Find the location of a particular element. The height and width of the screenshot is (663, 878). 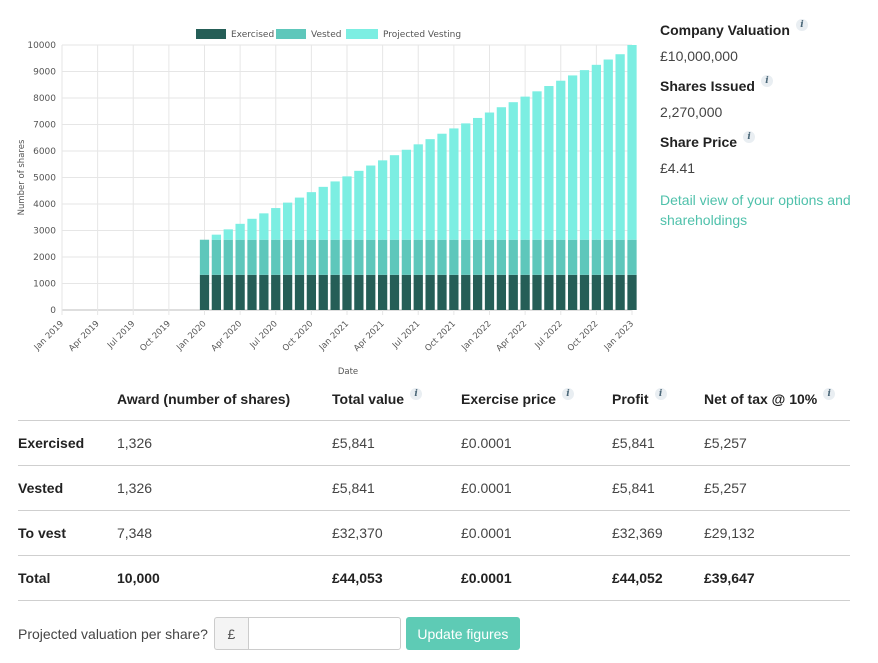

share-price-info-icon: i is located at coordinates (749, 137).